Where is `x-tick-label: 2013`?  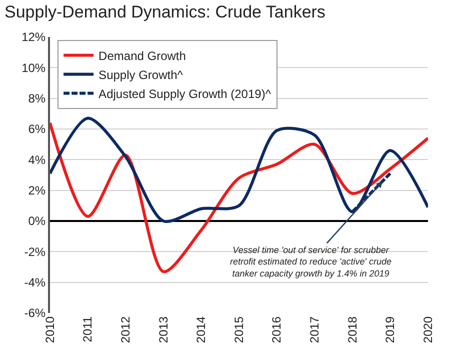
x-tick-label: 2013 is located at coordinates (163, 330).